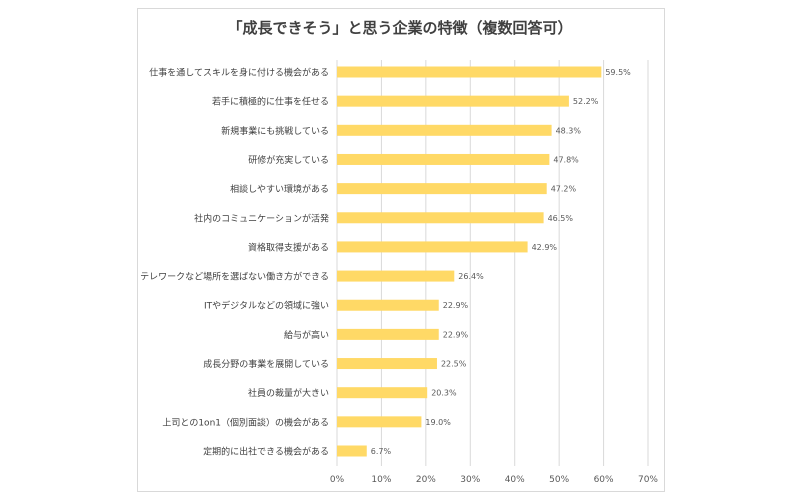 The width and height of the screenshot is (800, 500). Describe the element at coordinates (470, 480) in the screenshot. I see `x-tick-label: 30%` at that location.